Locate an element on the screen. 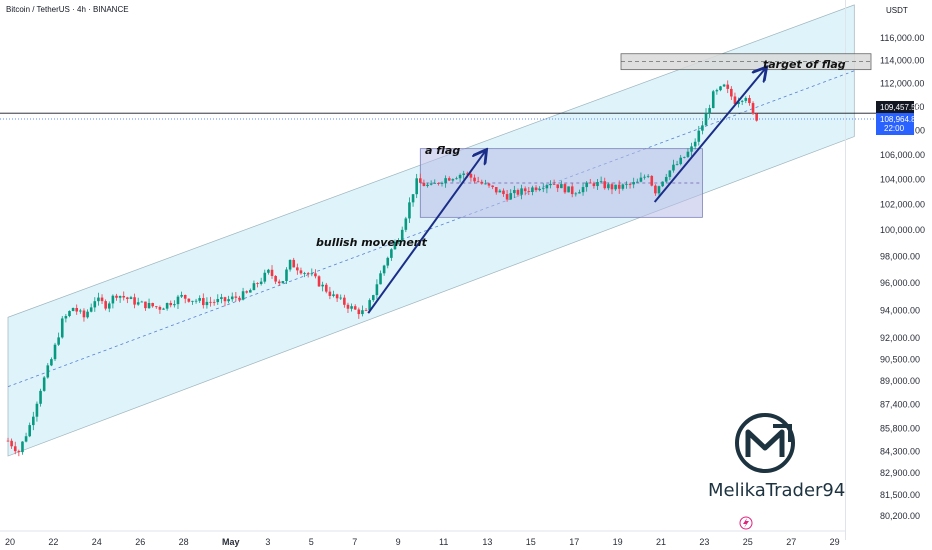 The image size is (932, 550). price-tick: 104,000.00 is located at coordinates (902, 179).